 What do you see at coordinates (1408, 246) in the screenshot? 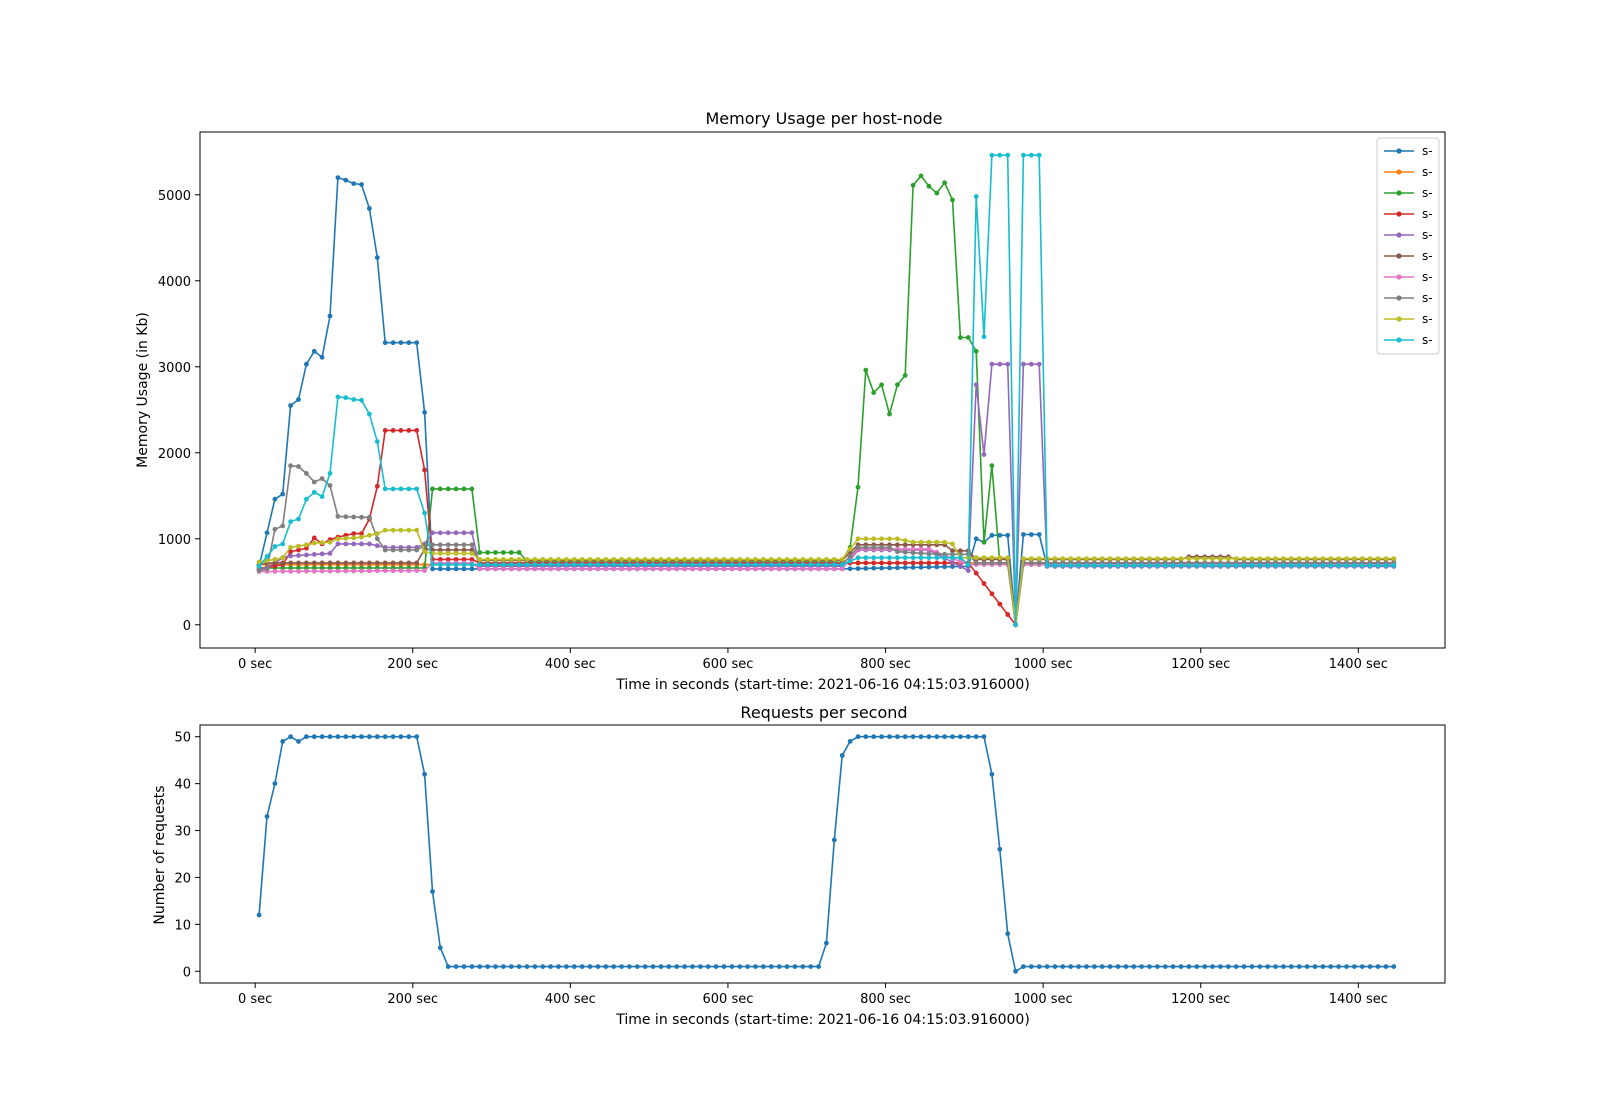
I see `legend-frame` at bounding box center [1408, 246].